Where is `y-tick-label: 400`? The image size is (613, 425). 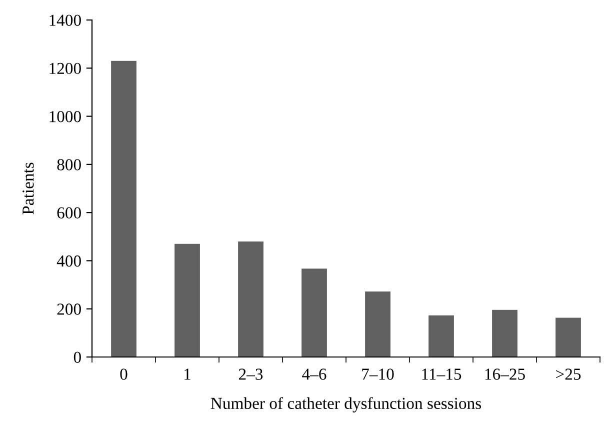
y-tick-label: 400 is located at coordinates (68, 261).